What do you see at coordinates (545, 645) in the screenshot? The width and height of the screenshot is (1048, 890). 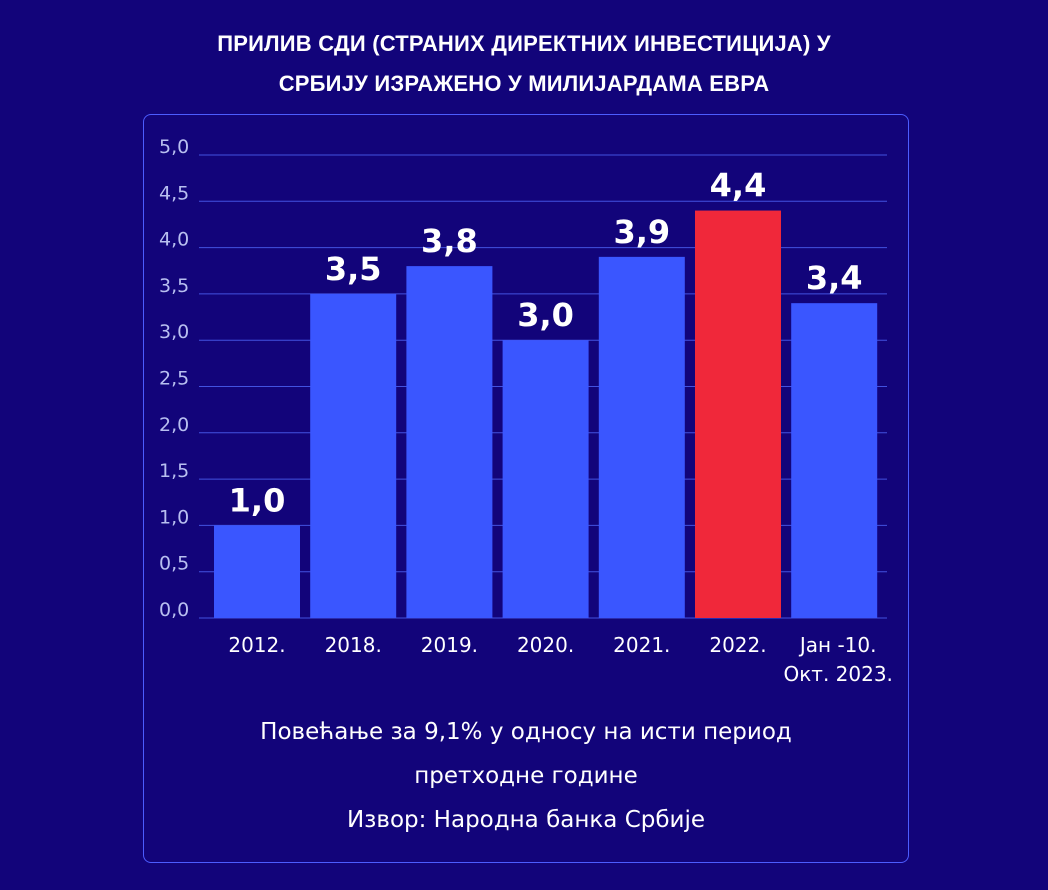 I see `x-tick-label: 2020.` at bounding box center [545, 645].